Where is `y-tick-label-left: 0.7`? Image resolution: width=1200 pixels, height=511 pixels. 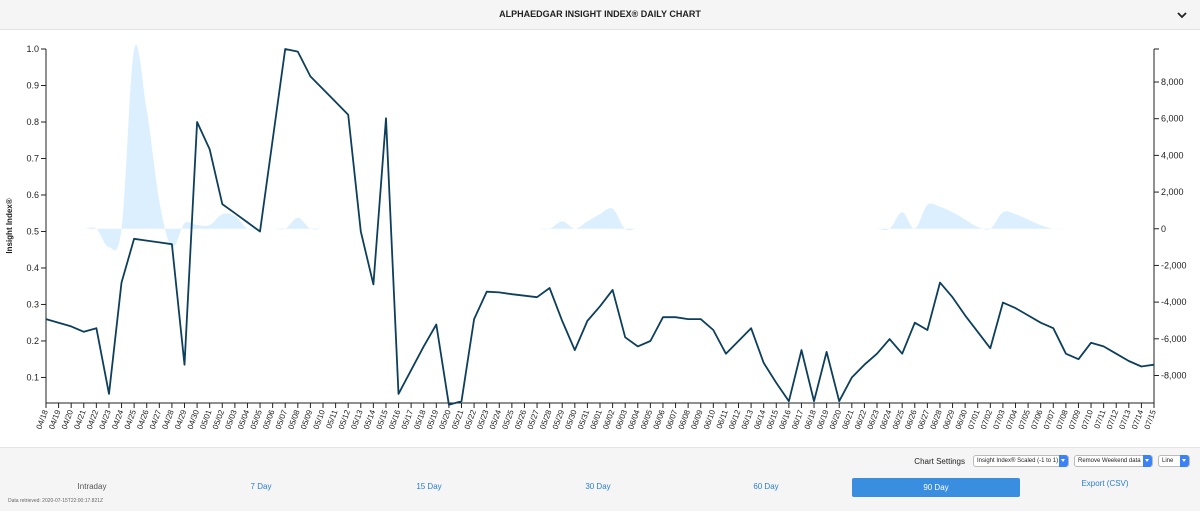
y-tick-label-left: 0.7 is located at coordinates (32, 158).